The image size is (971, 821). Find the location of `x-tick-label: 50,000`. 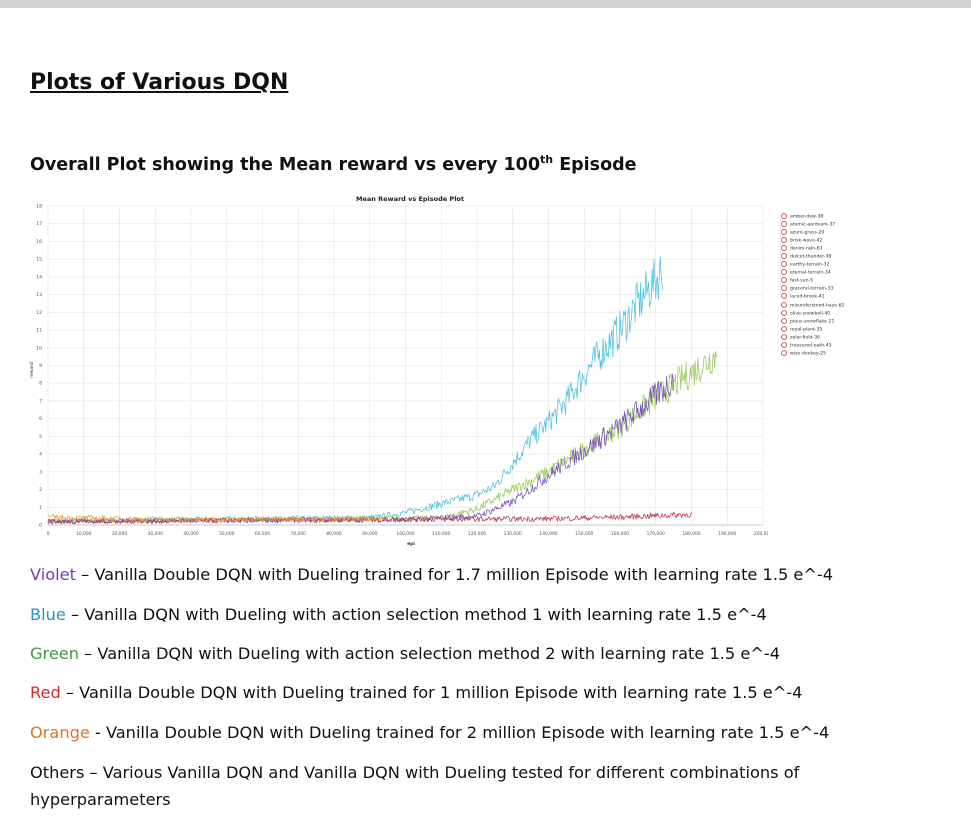

x-tick-label: 50,000 is located at coordinates (227, 534).